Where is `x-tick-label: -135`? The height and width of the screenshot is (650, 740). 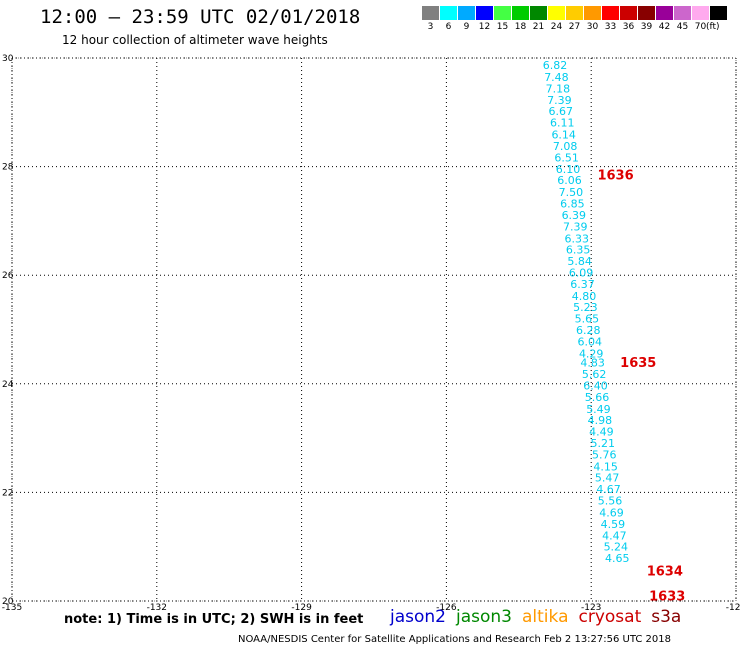 x-tick-label: -135 is located at coordinates (12, 608).